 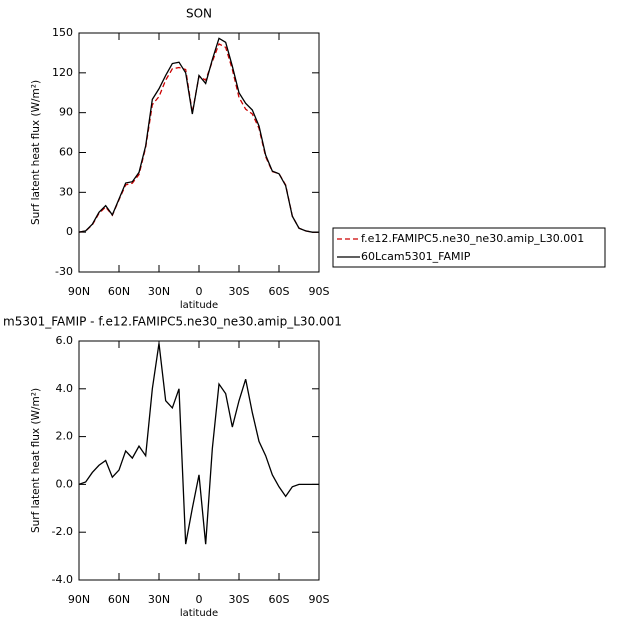 What do you see at coordinates (62, 531) in the screenshot?
I see `y-tick-label: -2.0` at bounding box center [62, 531].